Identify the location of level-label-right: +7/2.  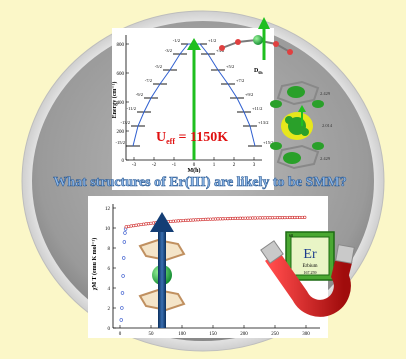
(240, 80).